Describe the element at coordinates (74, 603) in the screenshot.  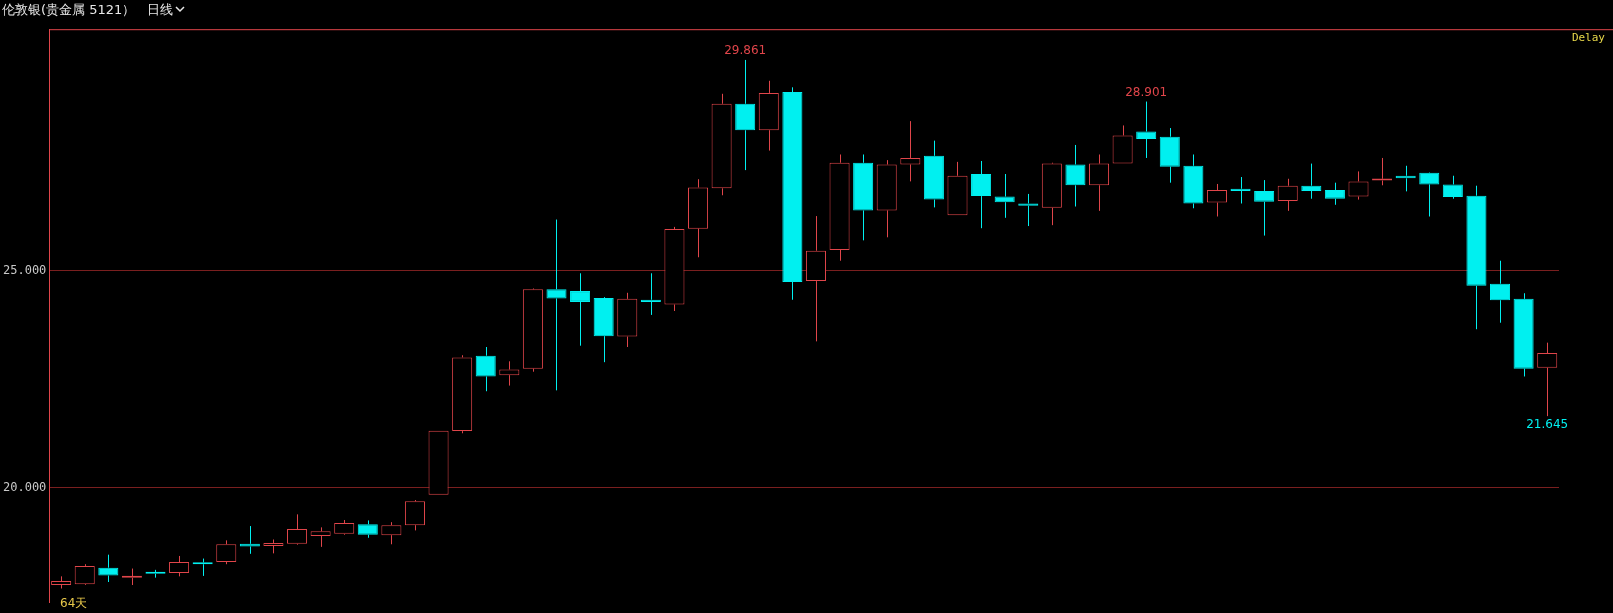
I see `annotation: 64天` at that location.